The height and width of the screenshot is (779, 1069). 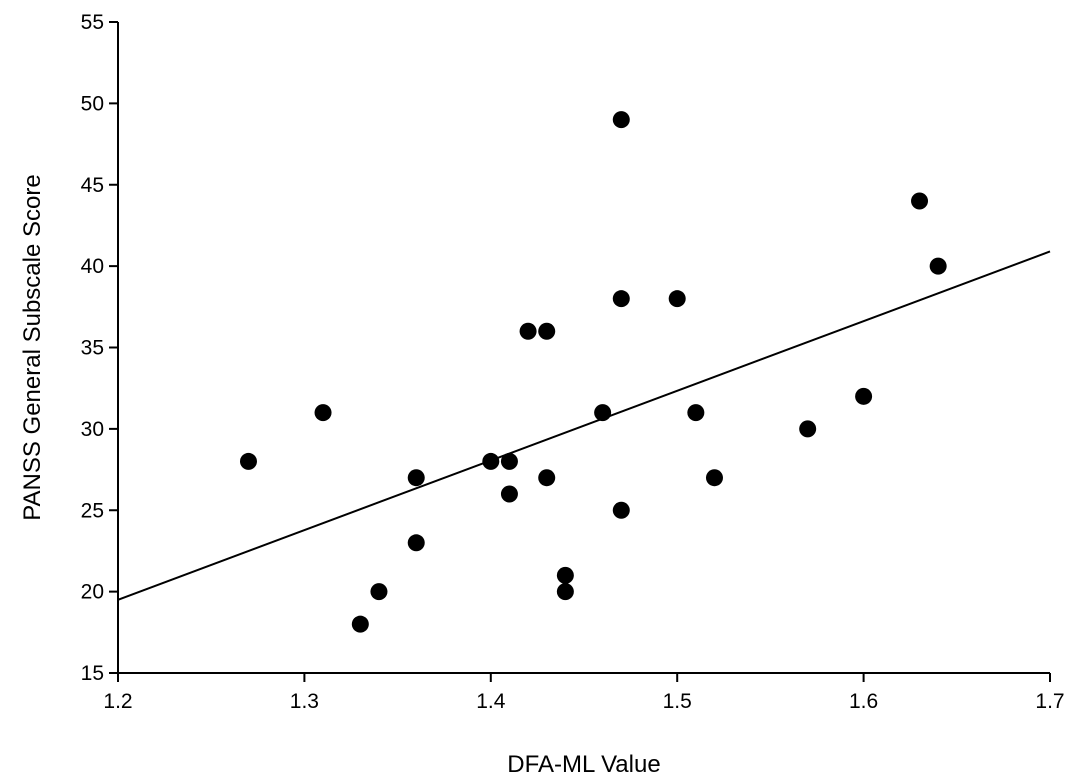 I want to click on y-tick-label: 45, so click(x=92, y=185).